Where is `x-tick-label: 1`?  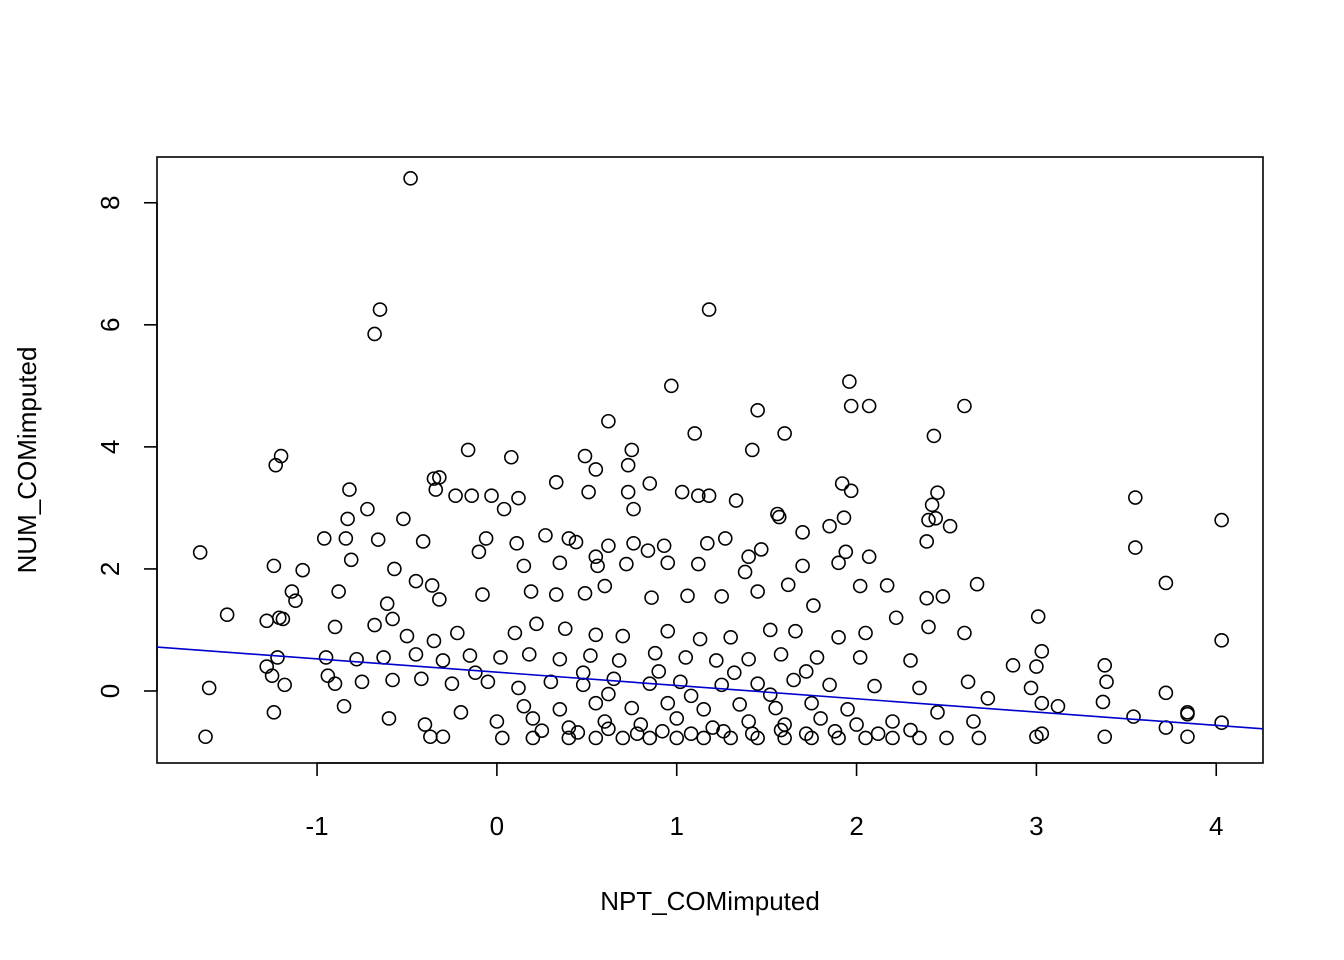
x-tick-label: 1 is located at coordinates (676, 826).